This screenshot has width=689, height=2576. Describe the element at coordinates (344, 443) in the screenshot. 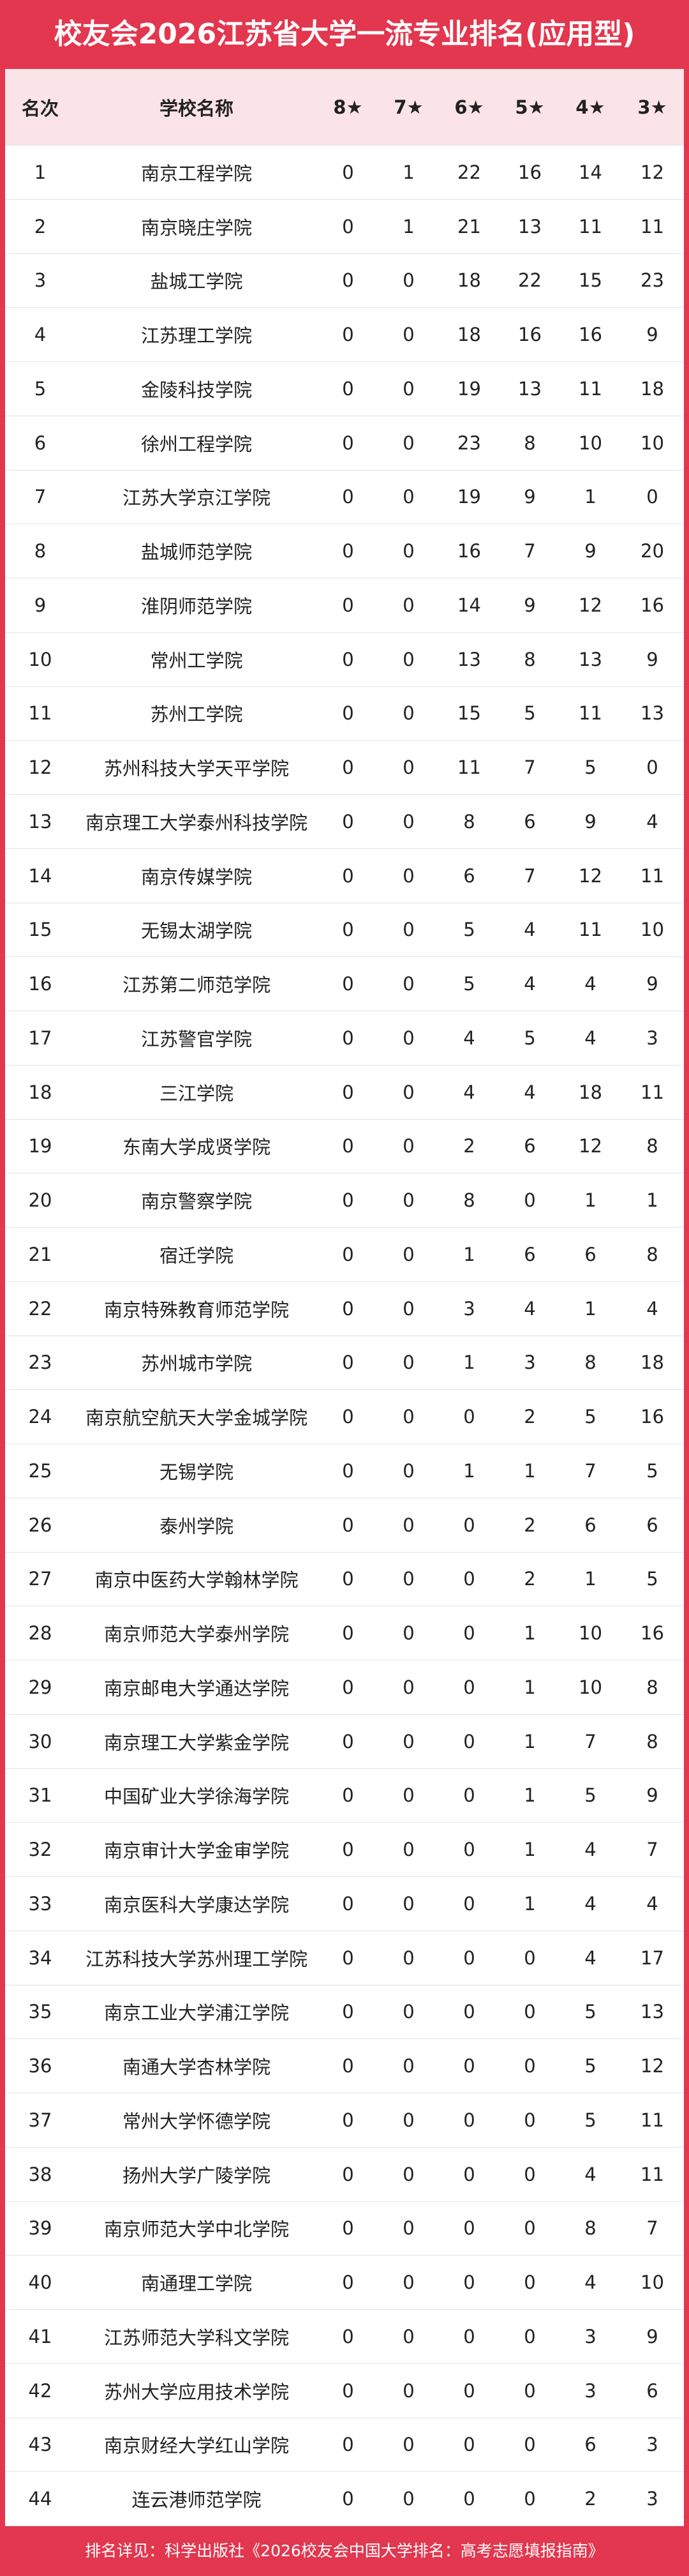

I see `table-row: 6 徐州工程学院 0 0 23 8 10 10` at that location.